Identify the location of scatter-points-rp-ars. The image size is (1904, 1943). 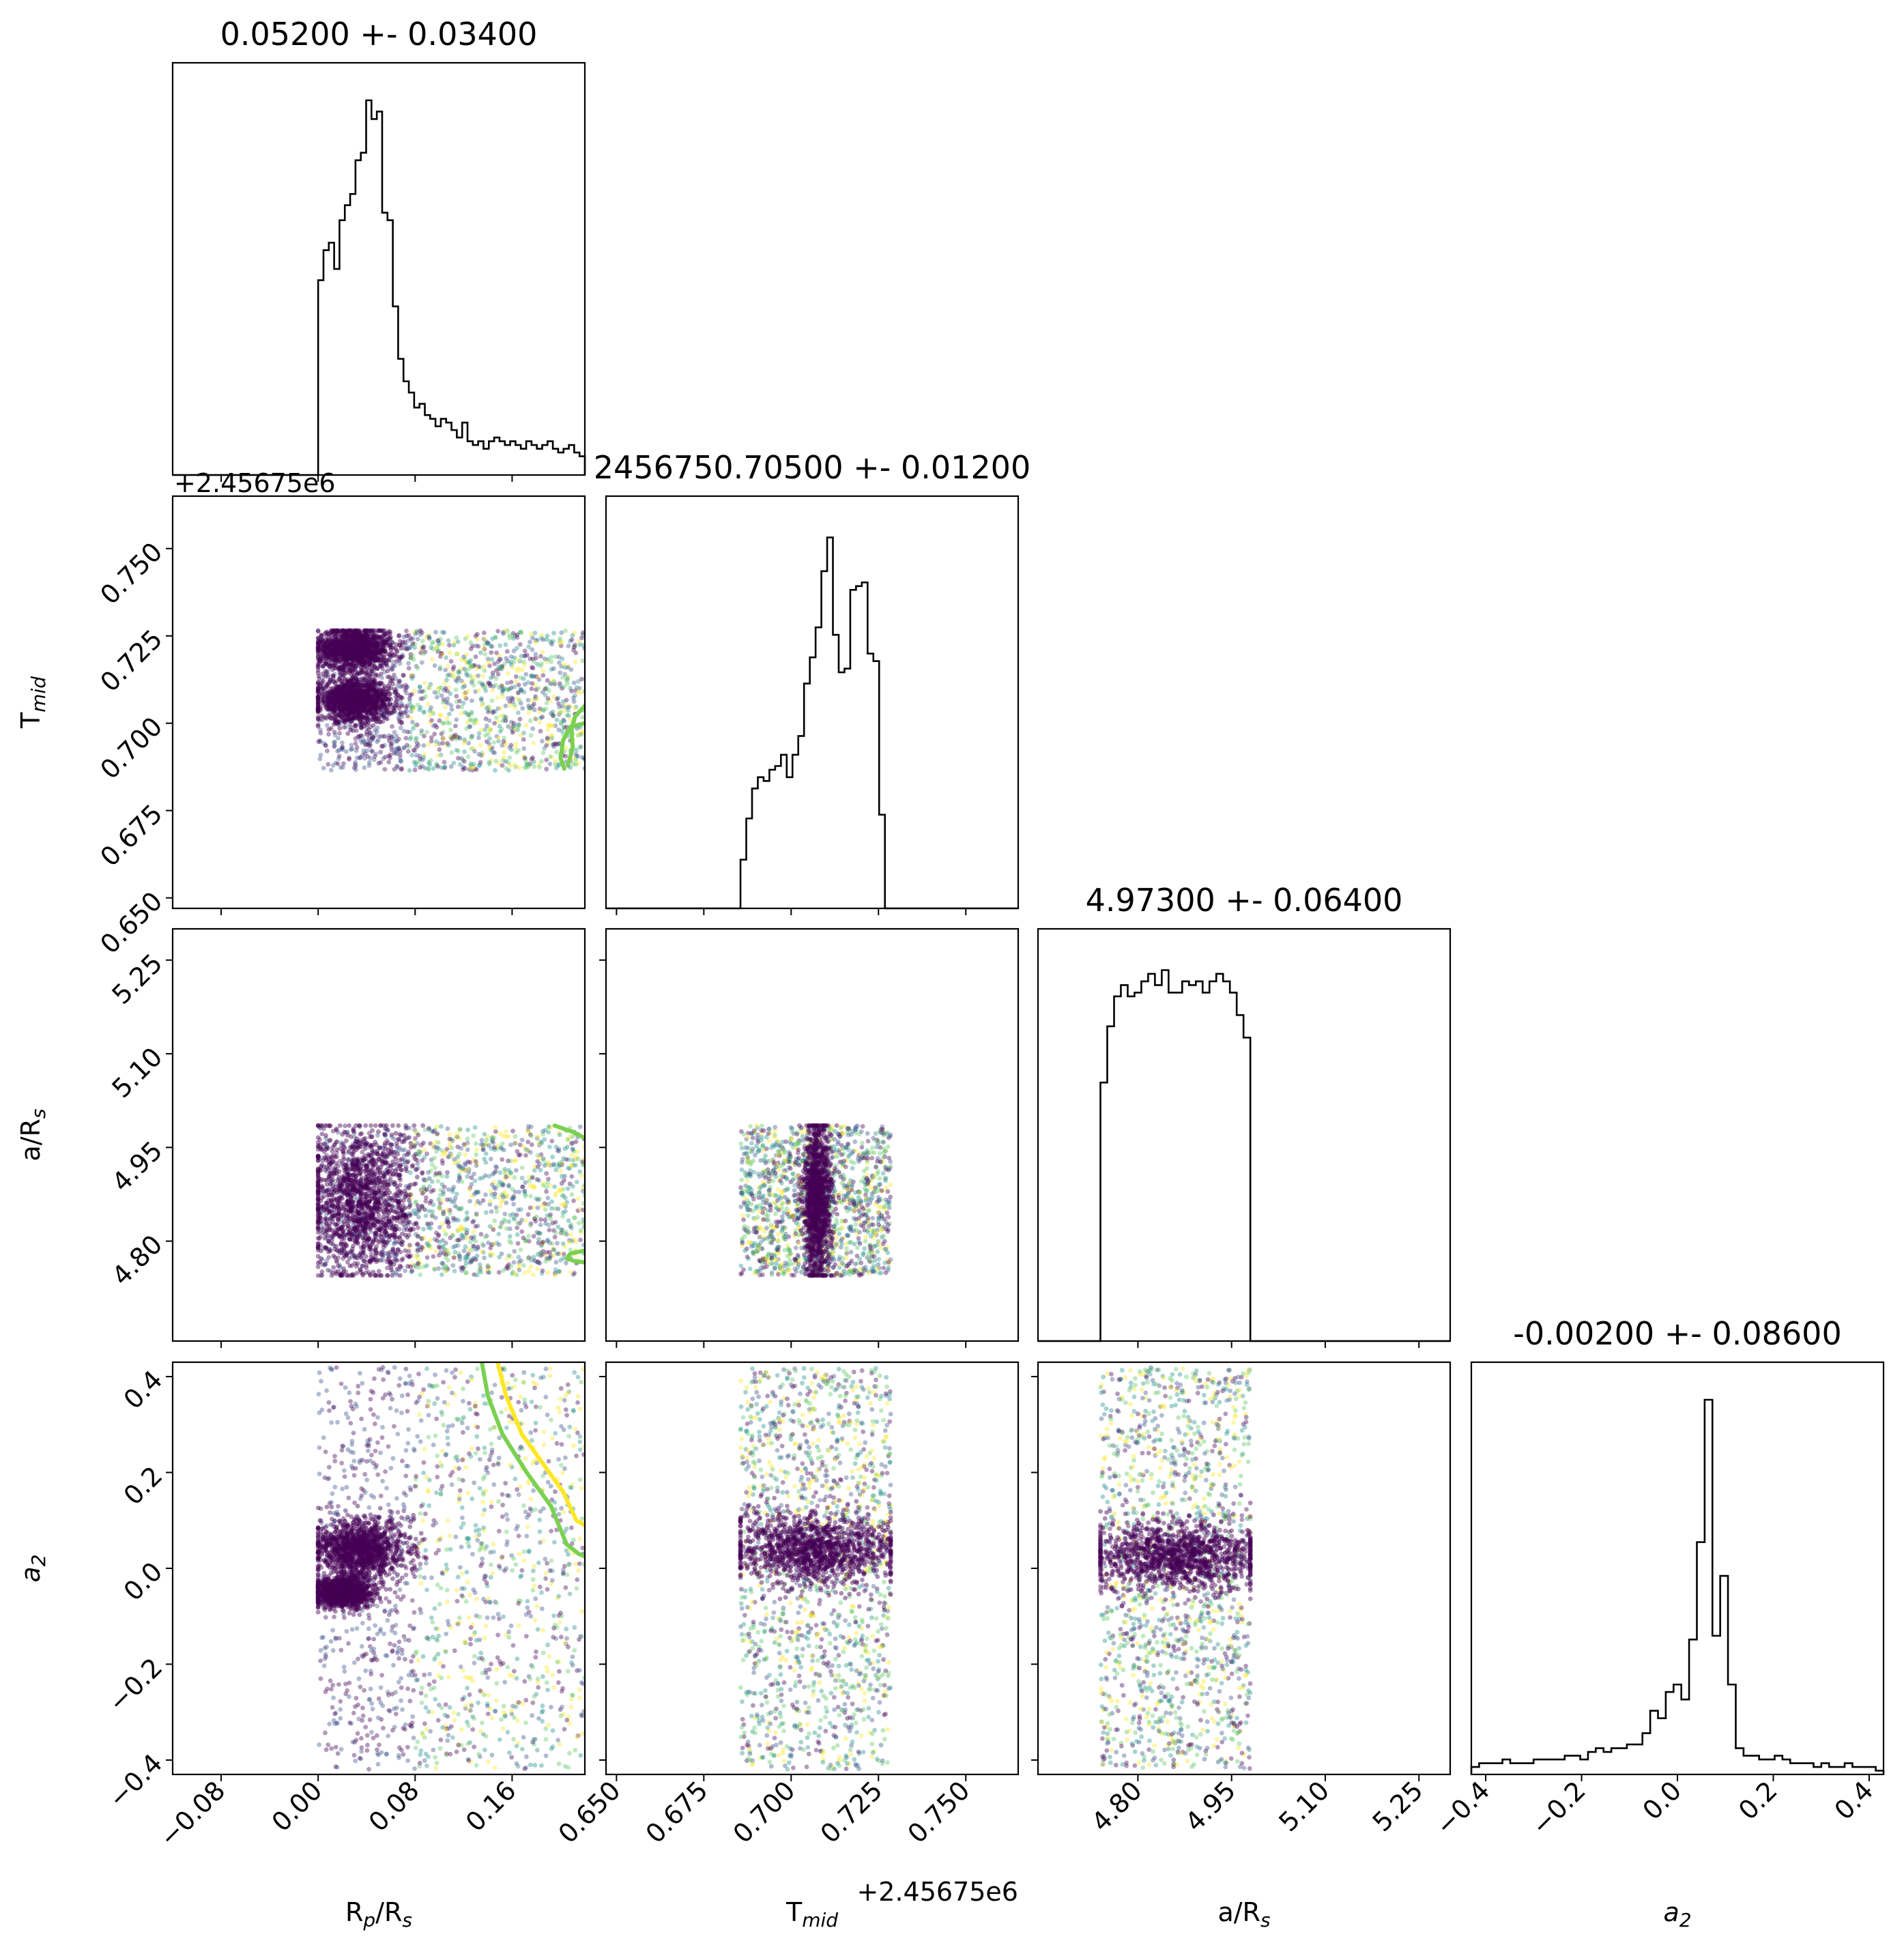
(450, 1200).